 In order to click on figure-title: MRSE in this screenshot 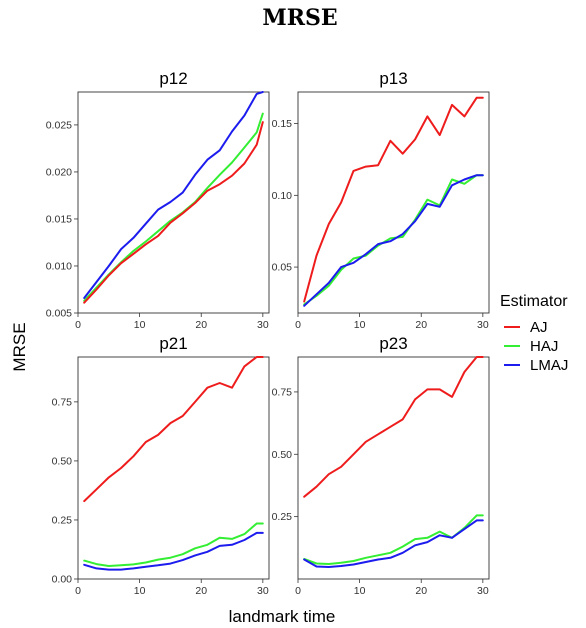, I will do `click(299, 18)`.